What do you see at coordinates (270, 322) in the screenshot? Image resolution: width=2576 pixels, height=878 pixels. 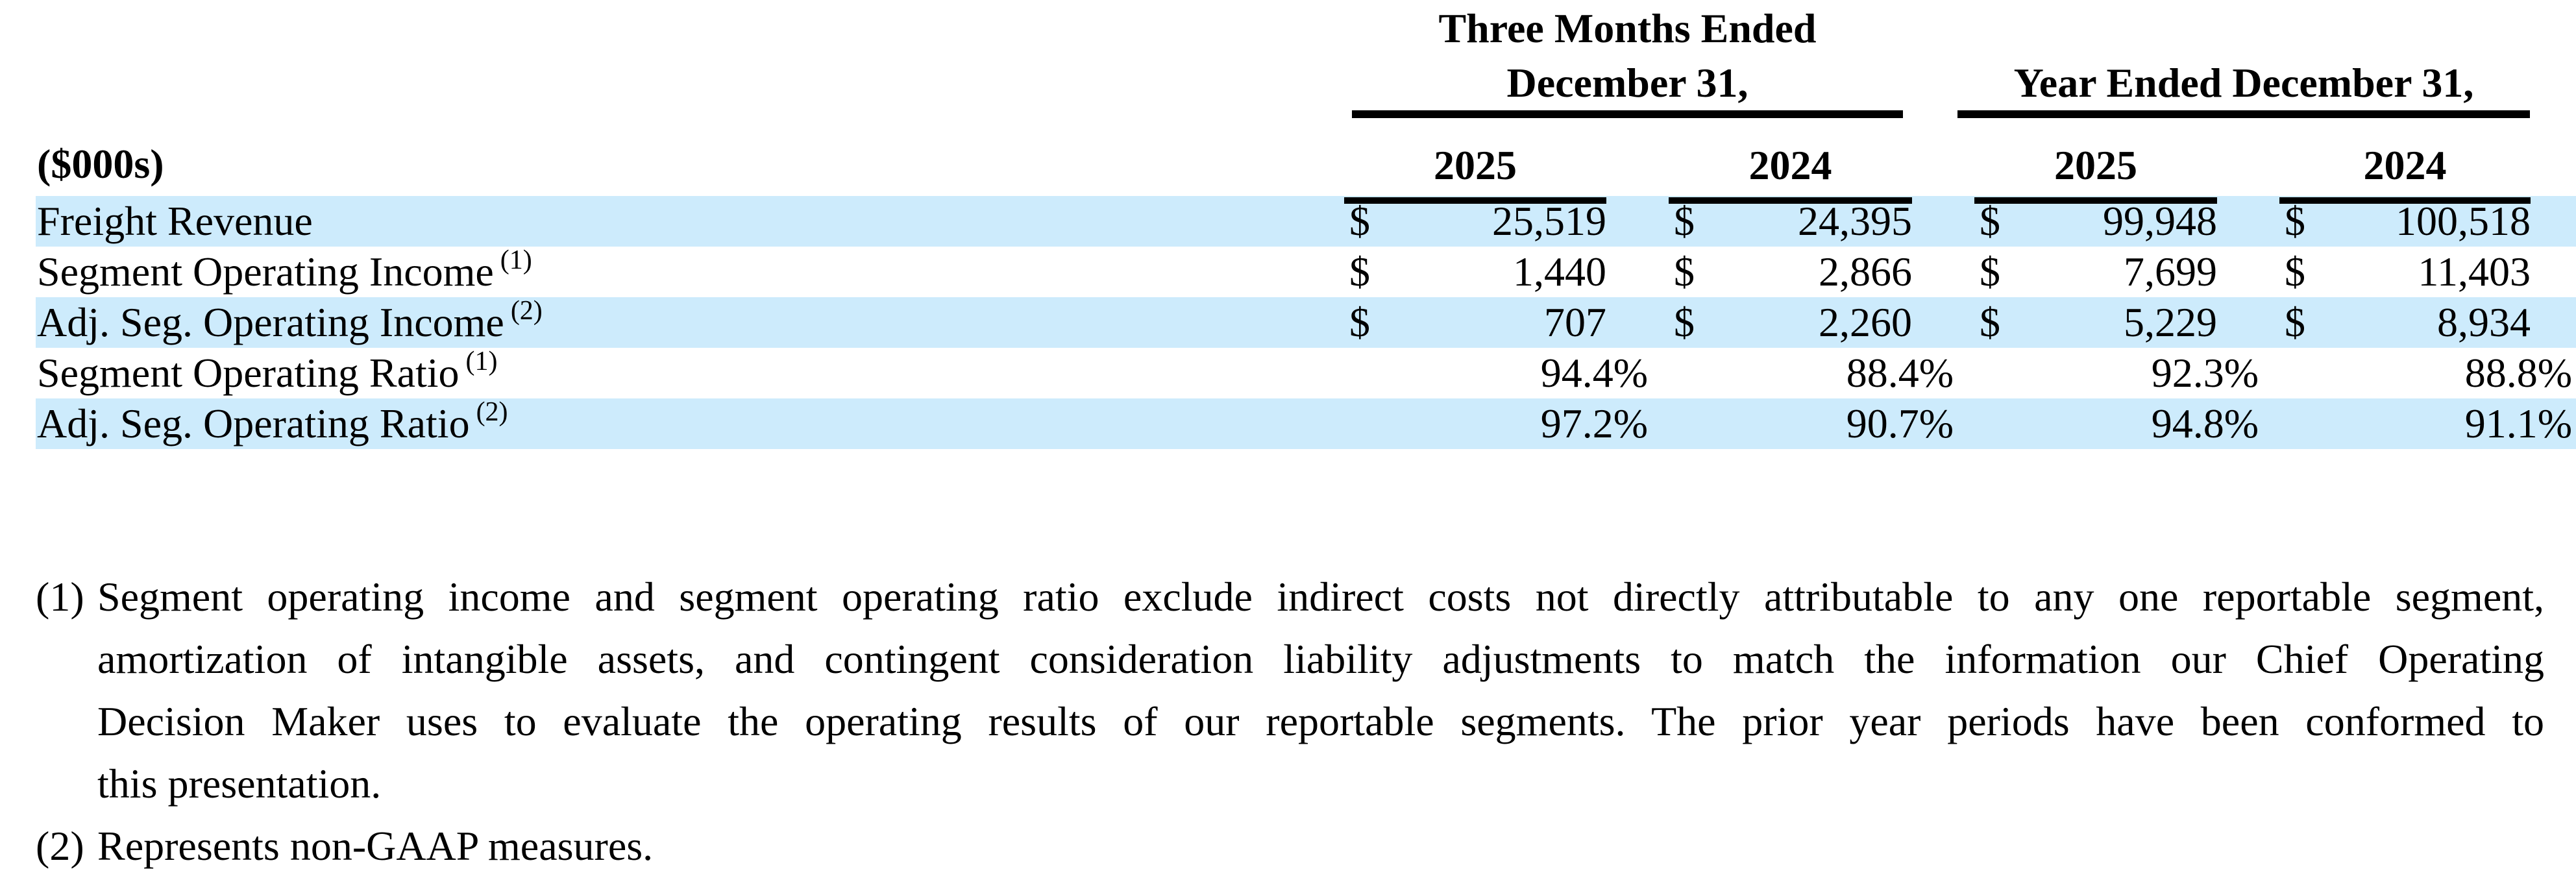 I see `row-label: Adj. Seg. Operating Income` at bounding box center [270, 322].